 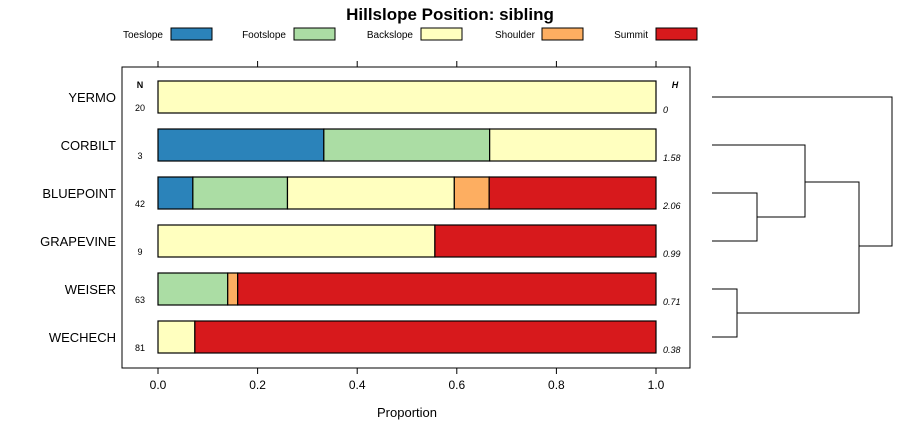 I want to click on n-header: N, so click(x=140, y=85).